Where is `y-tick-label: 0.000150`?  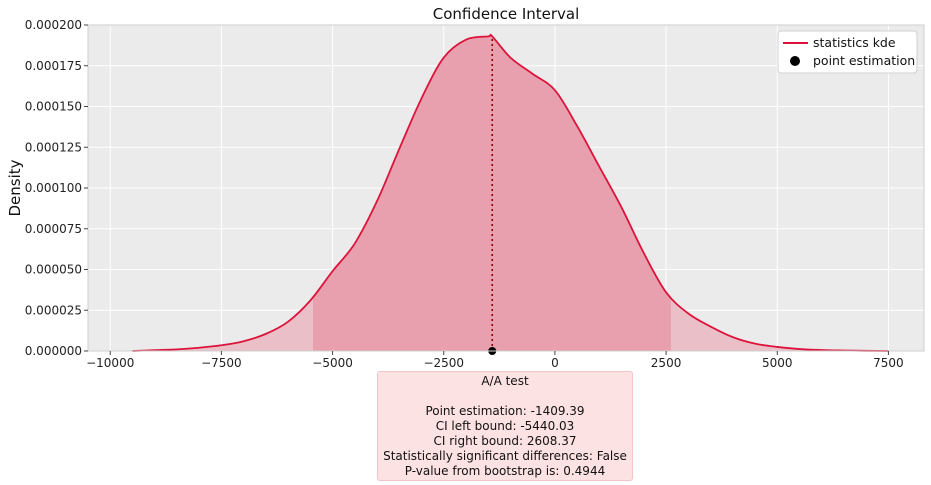
y-tick-label: 0.000150 is located at coordinates (53, 107).